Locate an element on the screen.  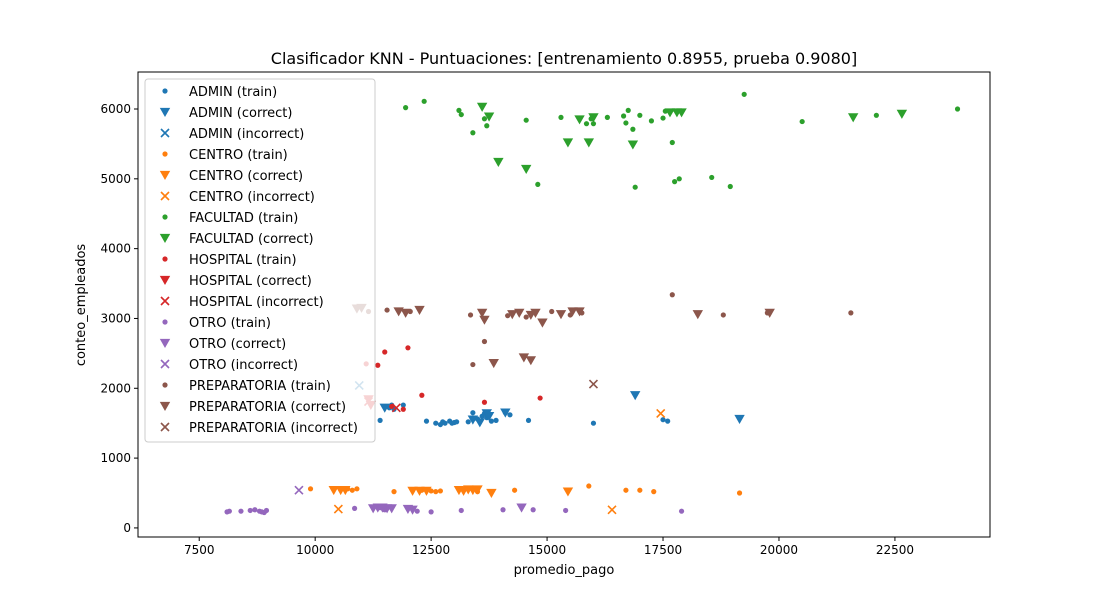
y-tick-label: 2000 is located at coordinates (115, 388).